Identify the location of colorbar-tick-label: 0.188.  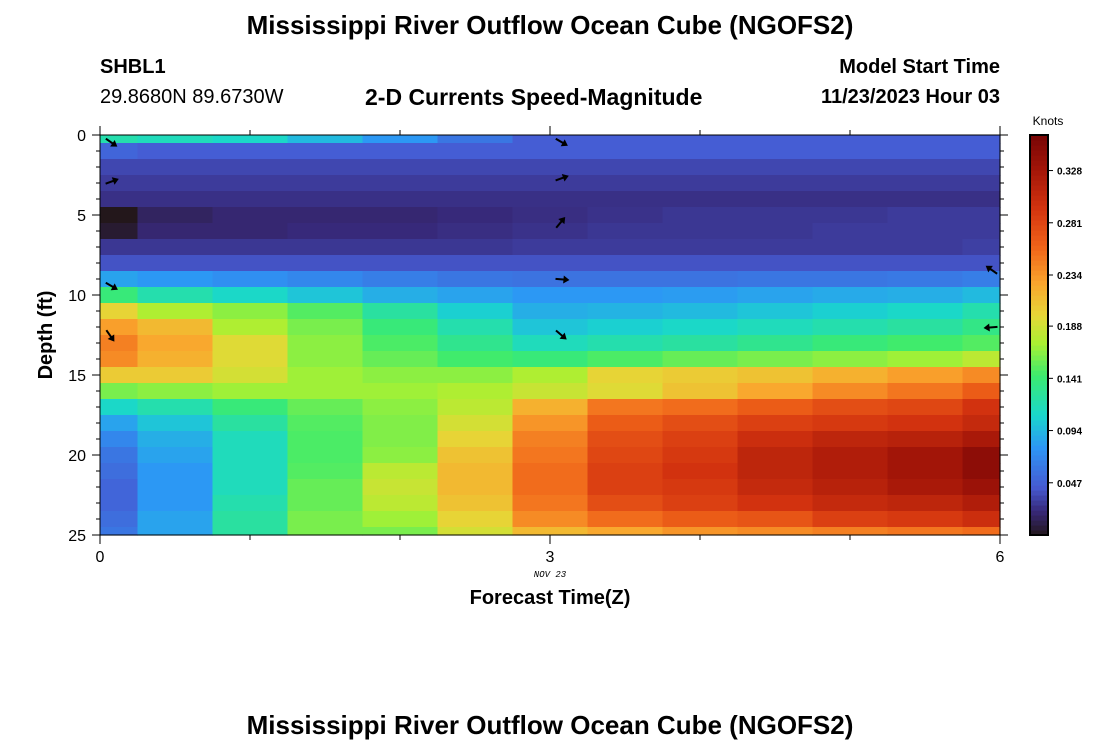
(1069, 327).